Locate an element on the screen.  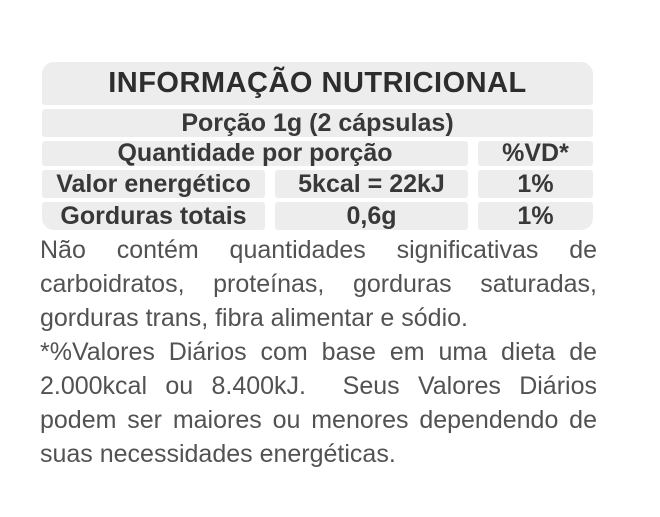
nutrient-dv-total-fat: 1% is located at coordinates (535, 216).